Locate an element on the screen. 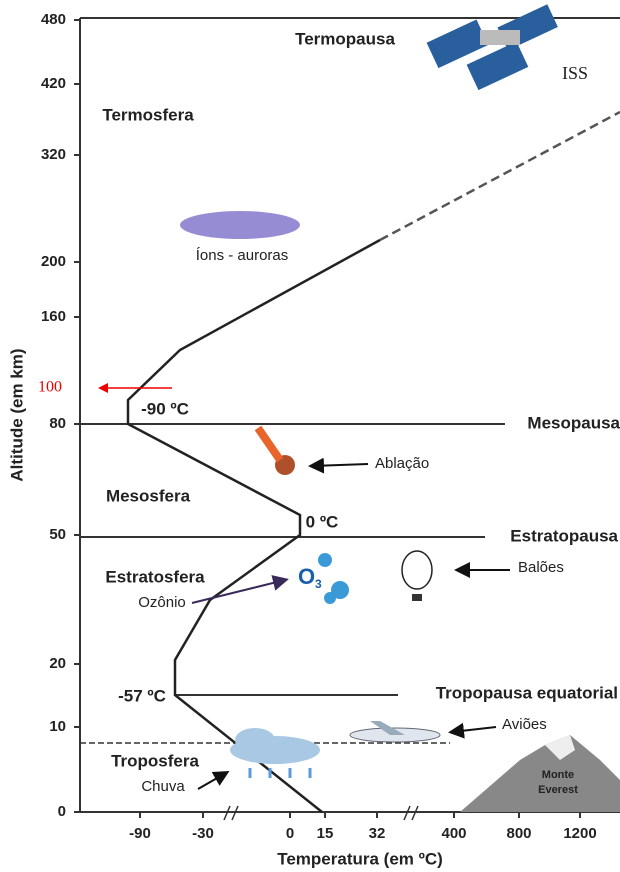  label: Tropopausa equatorial is located at coordinates (527, 692).